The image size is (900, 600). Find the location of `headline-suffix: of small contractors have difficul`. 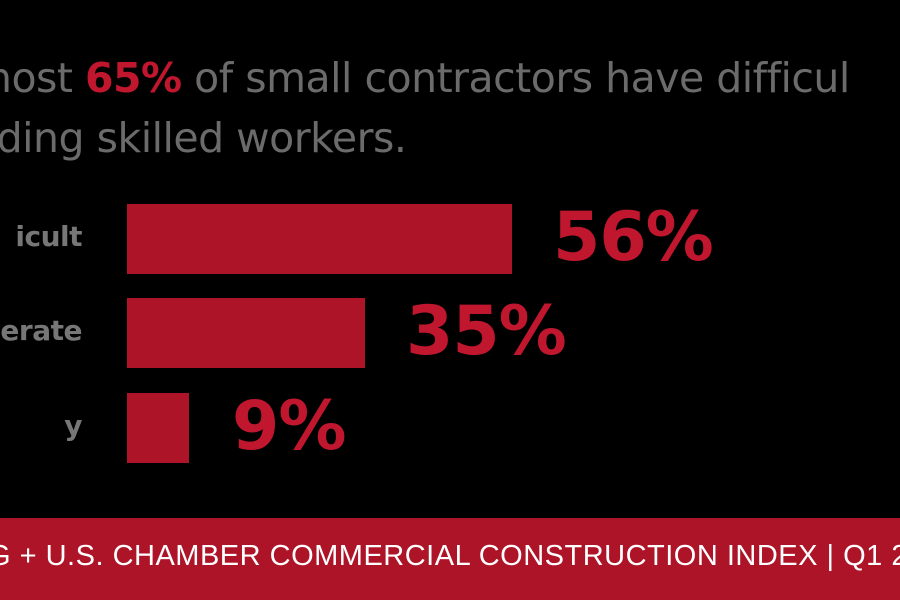

headline-suffix: of small contractors have difficul is located at coordinates (515, 78).